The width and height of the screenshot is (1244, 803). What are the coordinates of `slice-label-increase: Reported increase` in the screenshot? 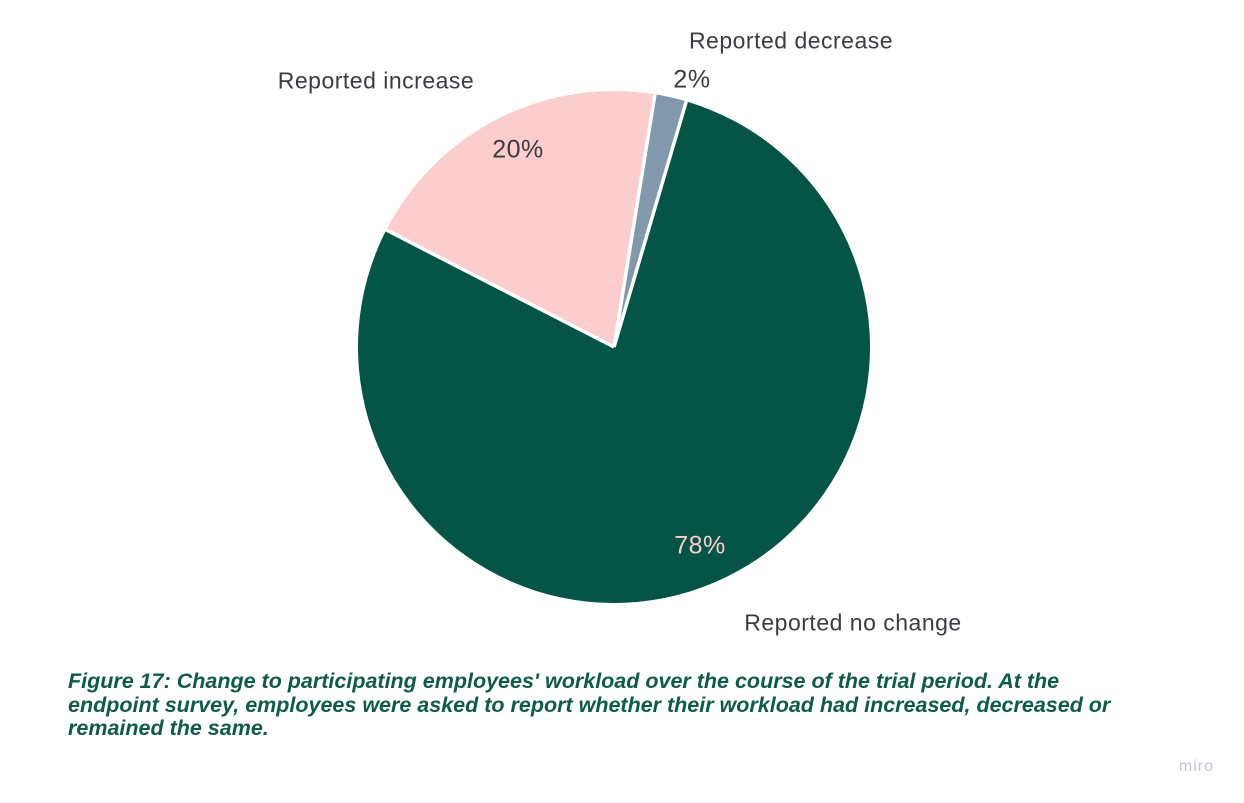 It's located at (376, 80).